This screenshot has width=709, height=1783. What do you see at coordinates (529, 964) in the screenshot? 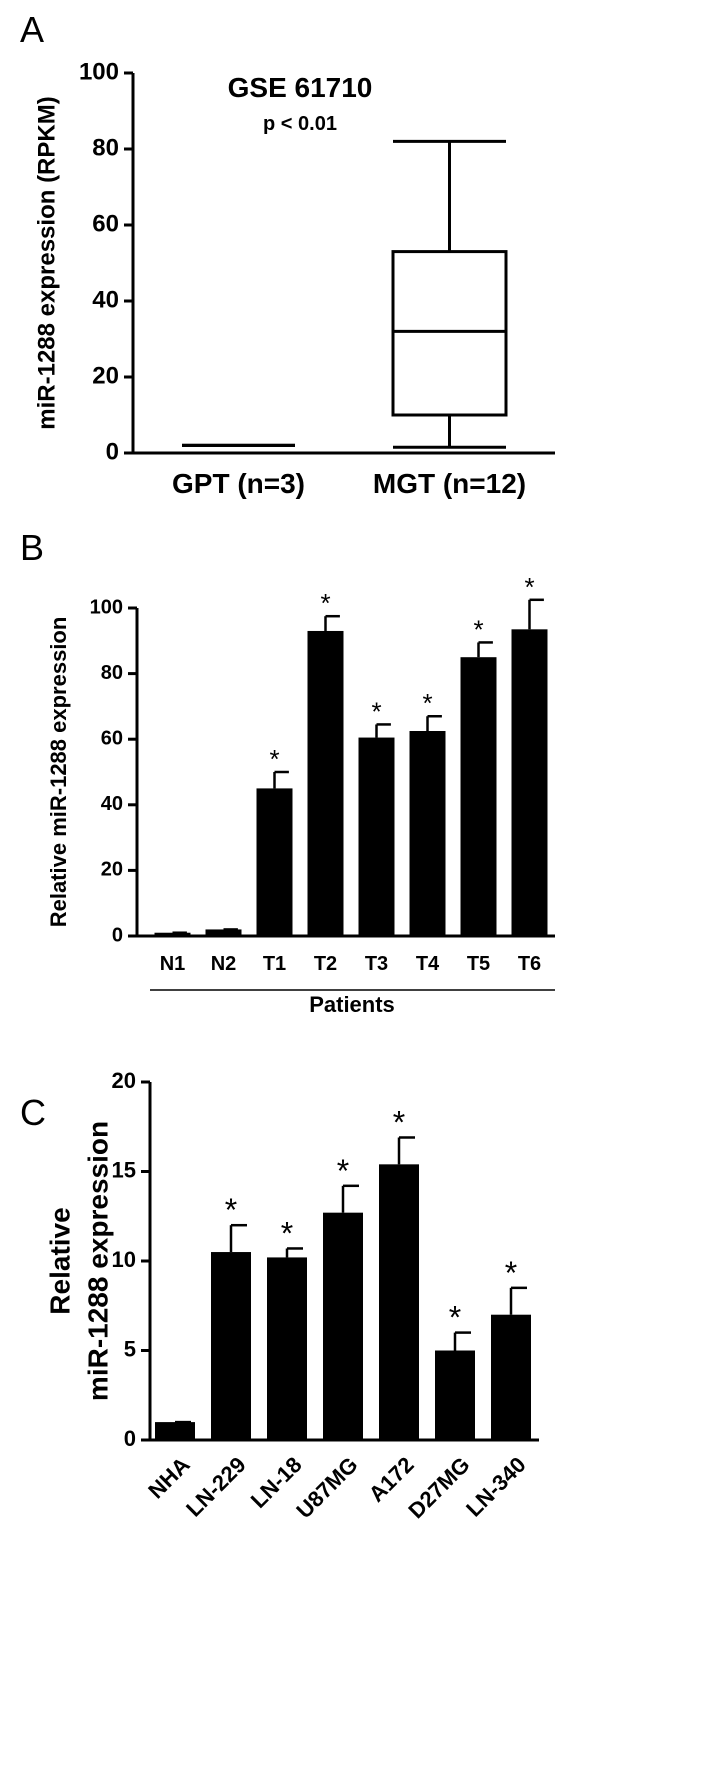
I see `x-tick-label: T6` at bounding box center [529, 964].